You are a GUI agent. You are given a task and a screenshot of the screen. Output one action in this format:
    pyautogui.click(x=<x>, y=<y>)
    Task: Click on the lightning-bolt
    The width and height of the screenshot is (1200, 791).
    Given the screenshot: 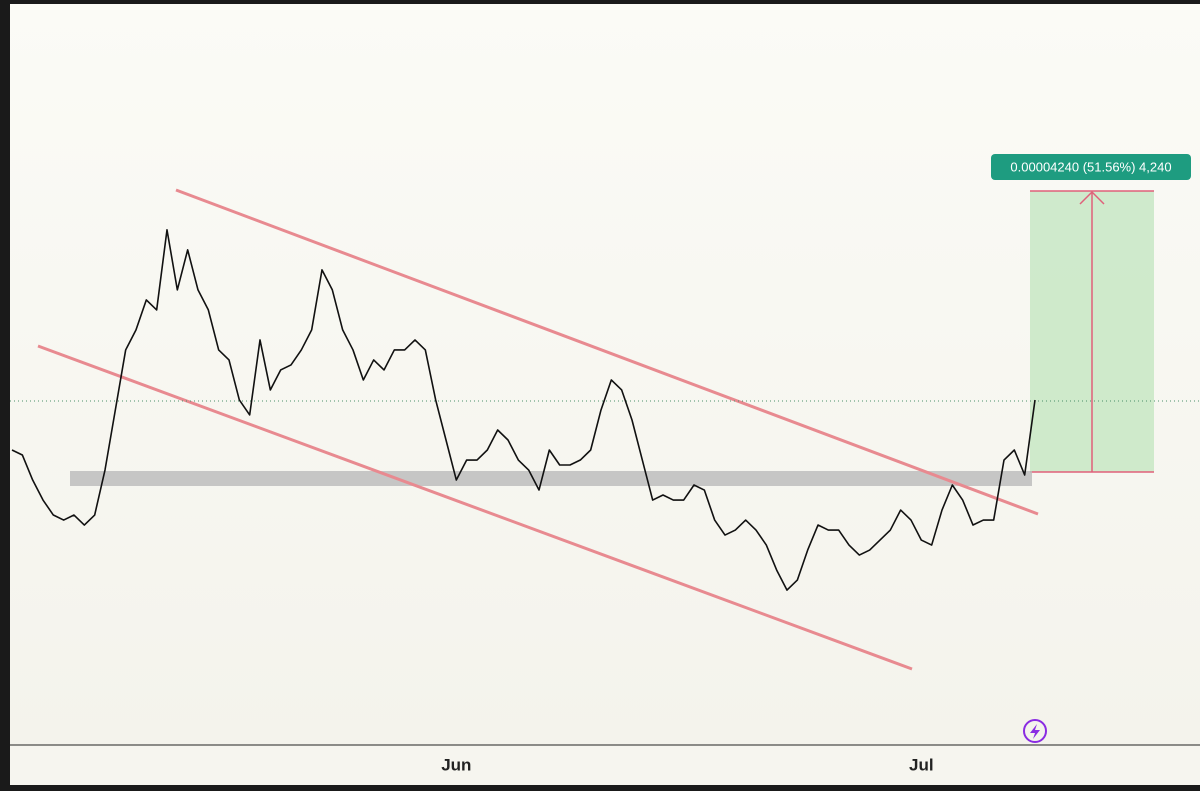 What is the action you would take?
    pyautogui.click(x=1035, y=731)
    